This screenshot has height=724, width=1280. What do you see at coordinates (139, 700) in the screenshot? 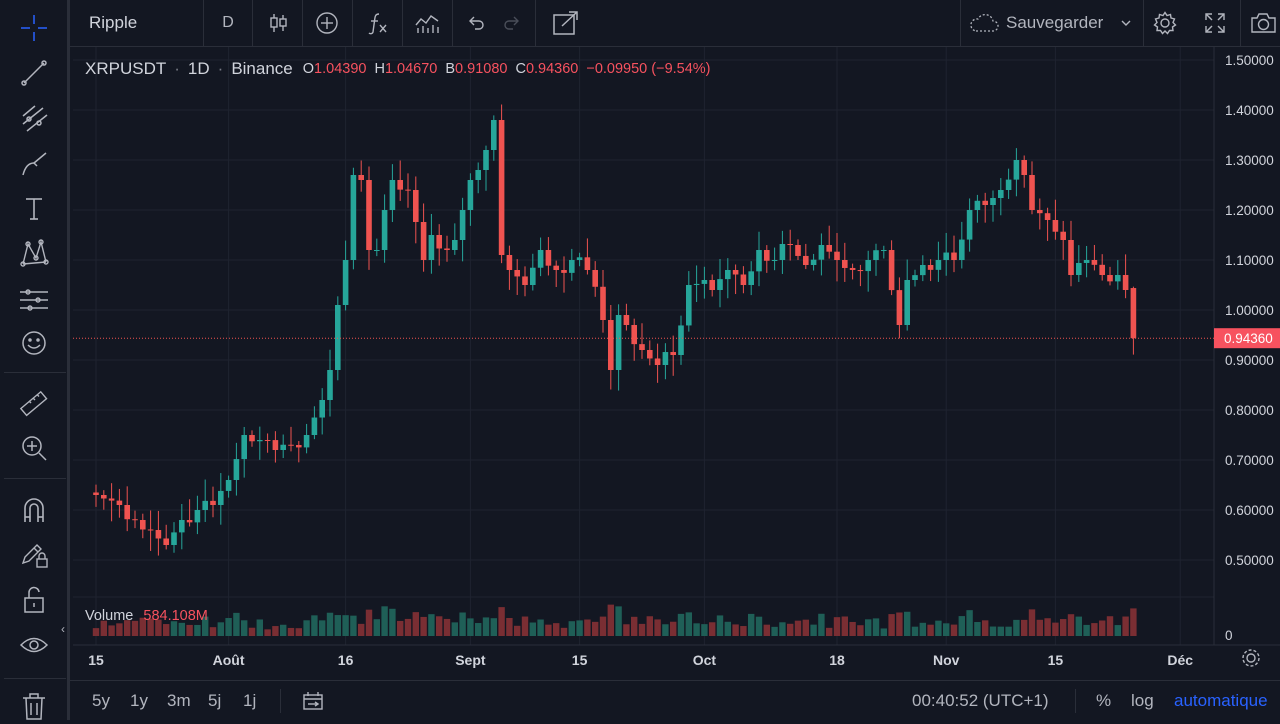
I see `range-1y: 1y` at bounding box center [139, 700].